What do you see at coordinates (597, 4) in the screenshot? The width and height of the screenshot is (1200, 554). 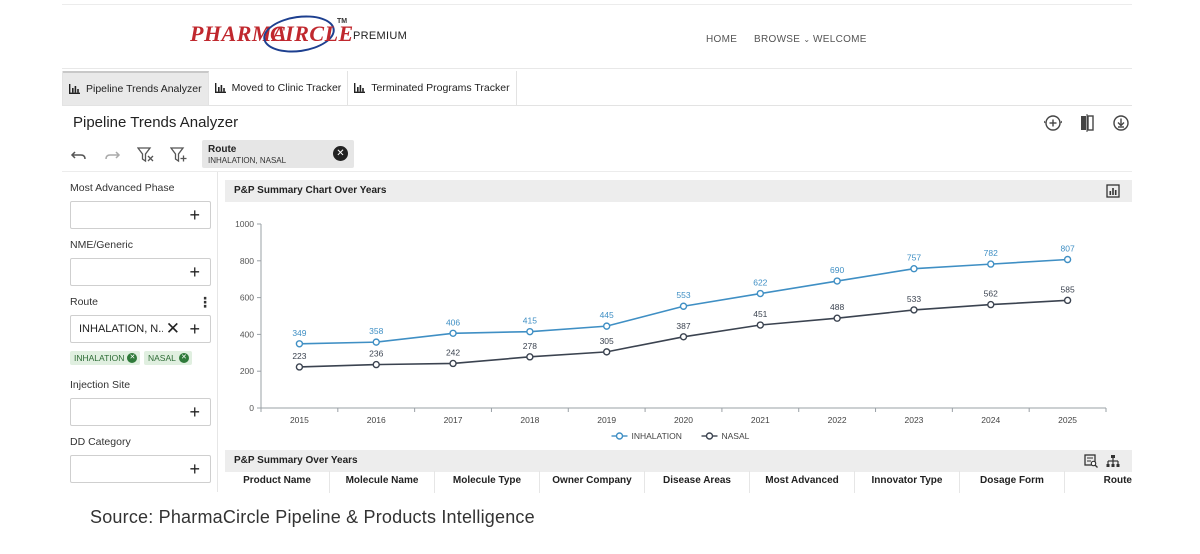 I see `top-divider` at bounding box center [597, 4].